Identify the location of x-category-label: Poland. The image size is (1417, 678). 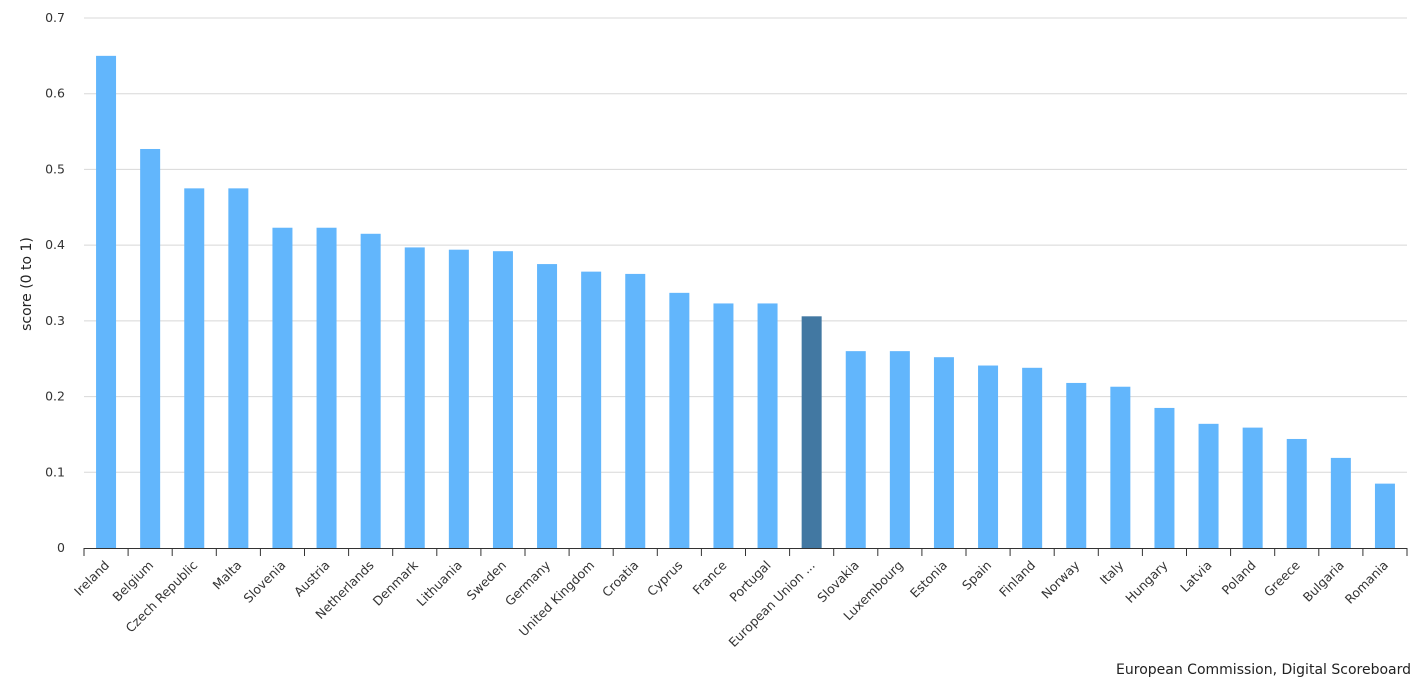
(1239, 578).